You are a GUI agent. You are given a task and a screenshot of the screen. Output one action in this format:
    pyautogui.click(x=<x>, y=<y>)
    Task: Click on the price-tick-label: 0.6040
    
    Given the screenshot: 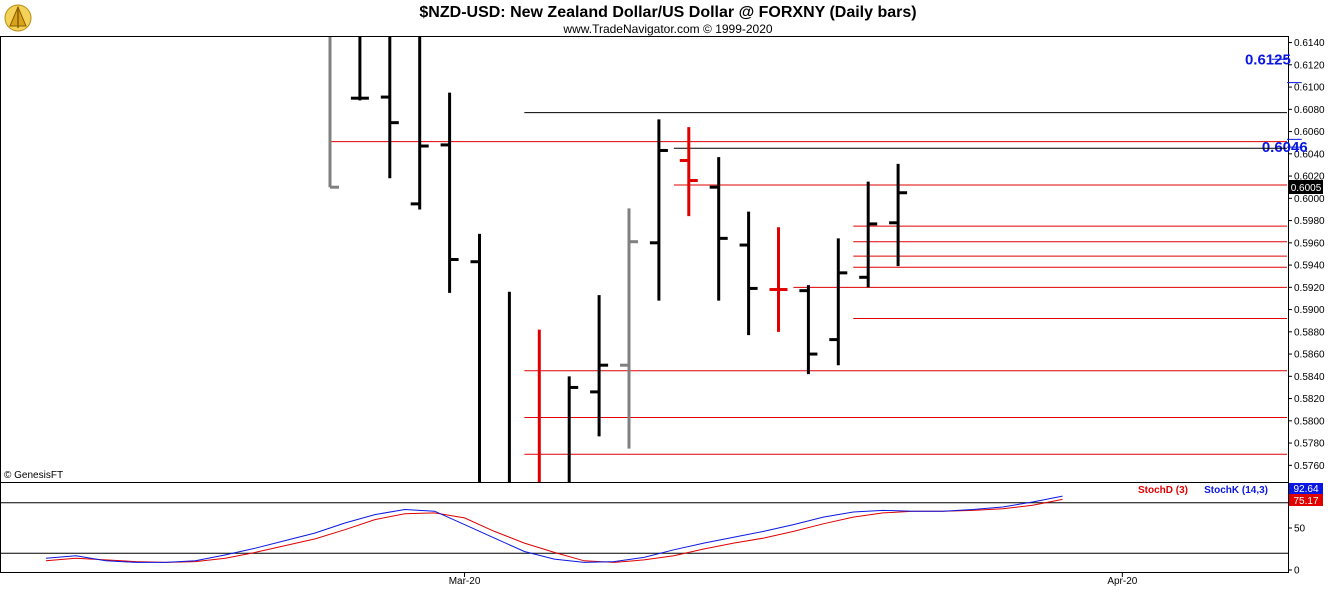 What is the action you would take?
    pyautogui.click(x=1309, y=154)
    